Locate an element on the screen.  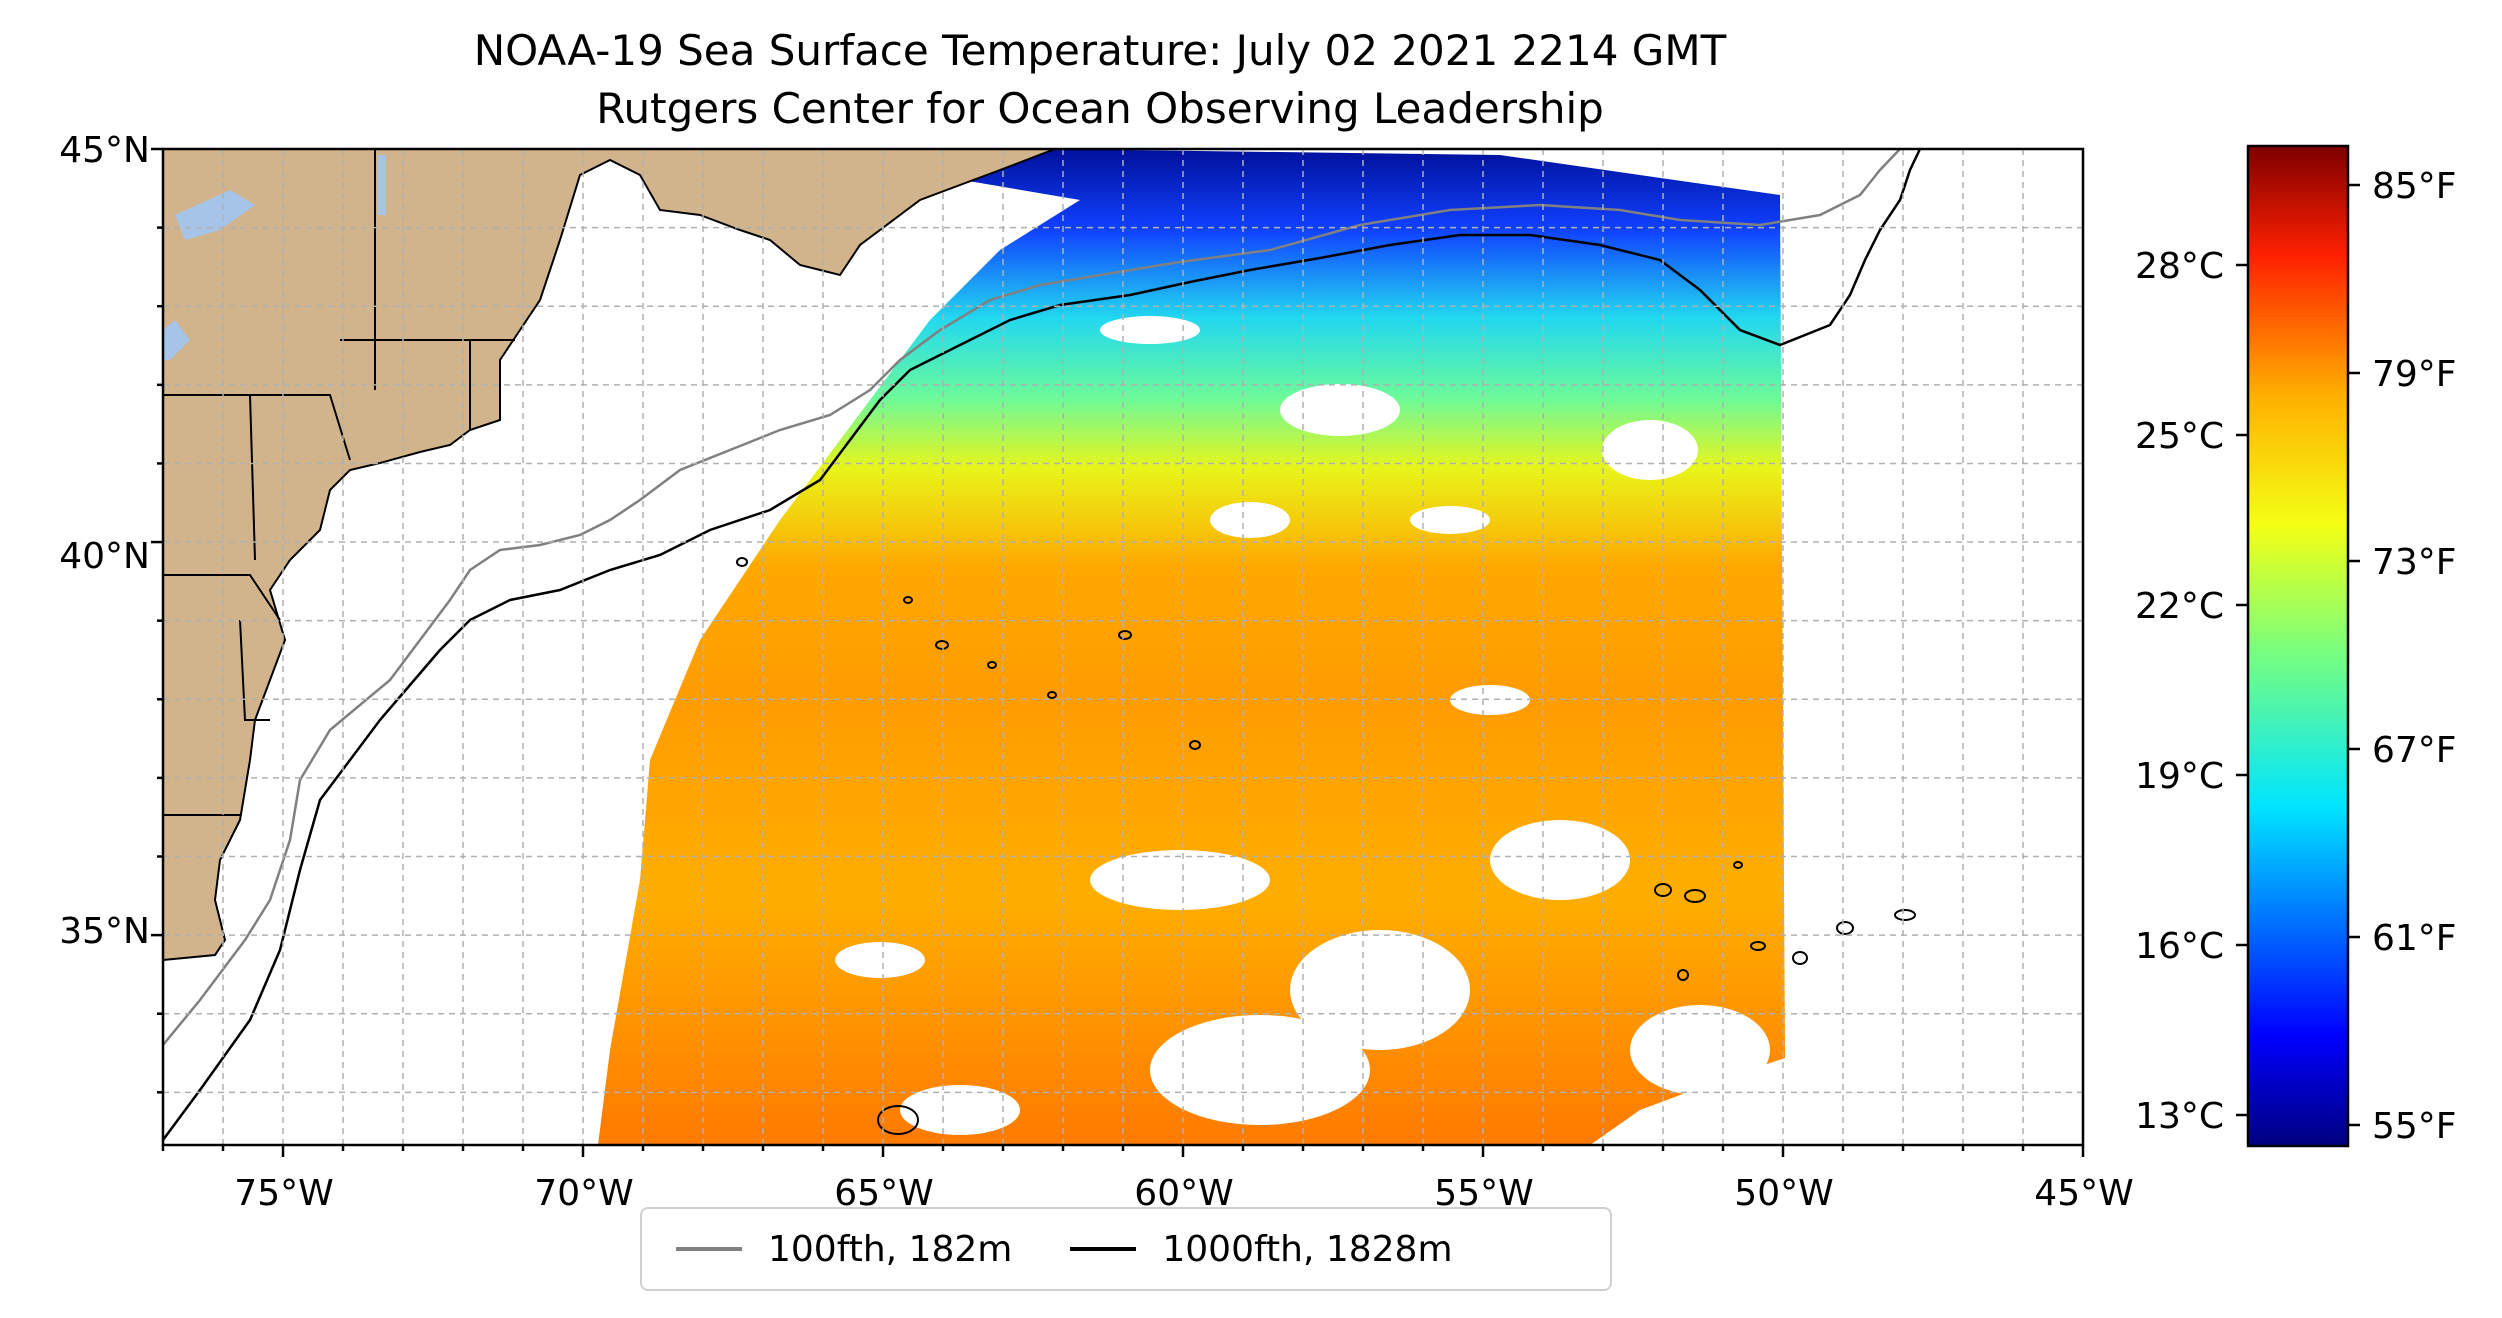
colorbar-label-c: 22°C is located at coordinates (2179, 606).